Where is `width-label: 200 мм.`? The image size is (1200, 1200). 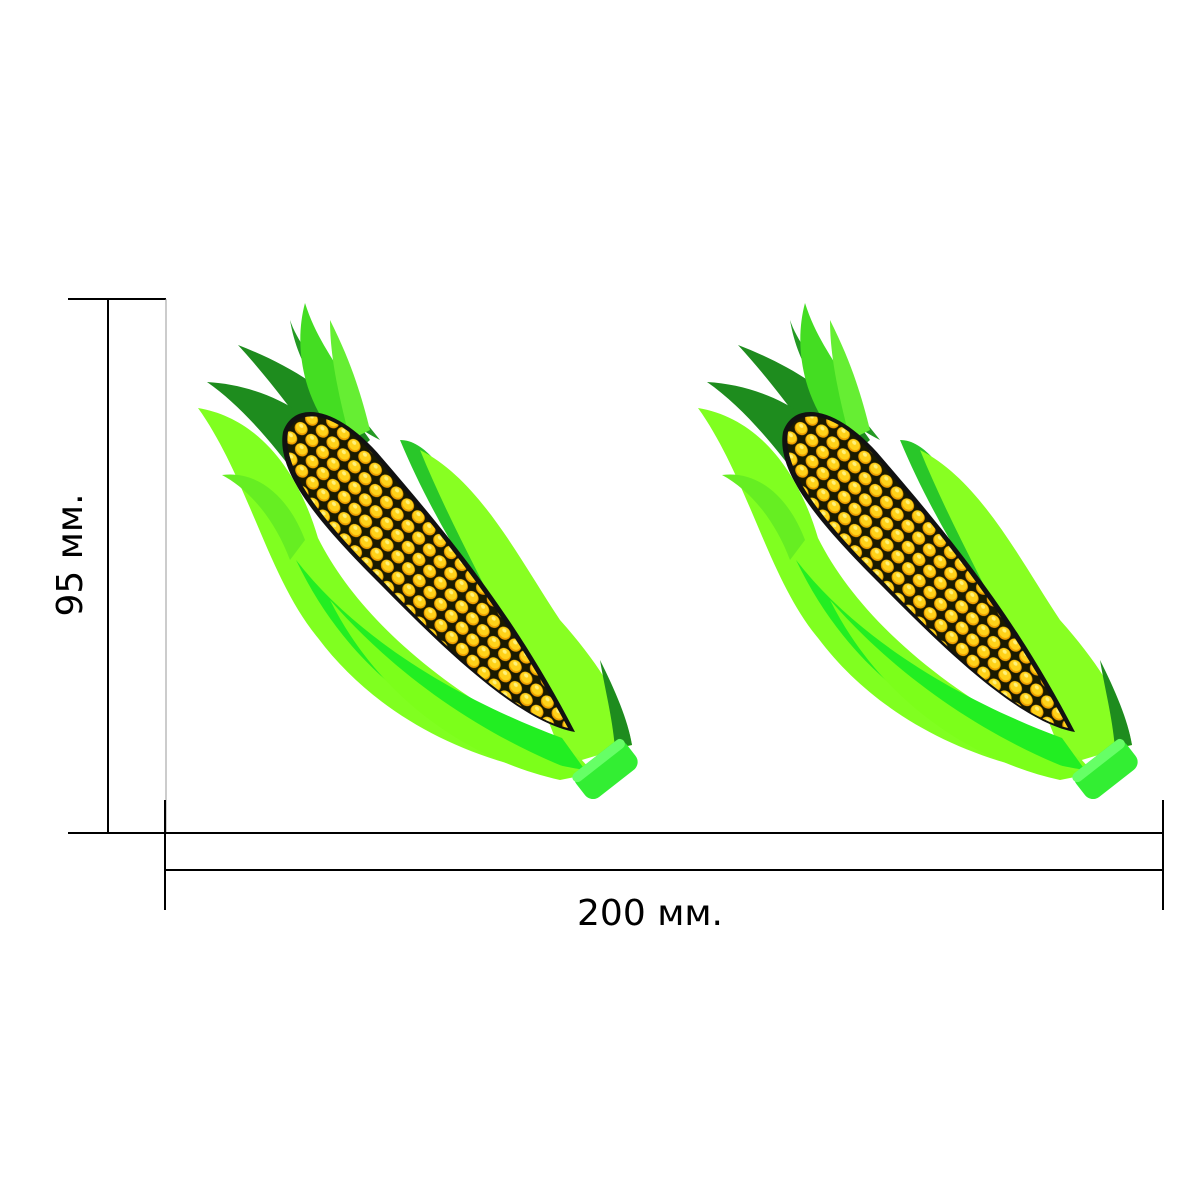
width-label: 200 мм. is located at coordinates (650, 913).